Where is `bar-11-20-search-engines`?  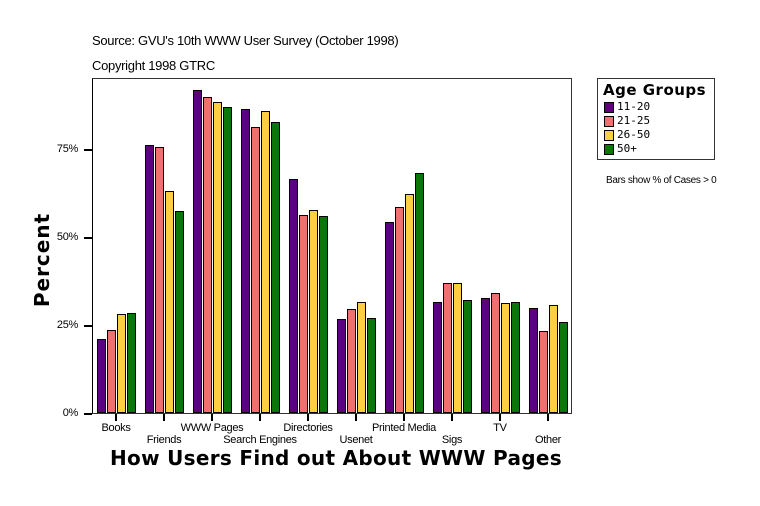
bar-11-20-search-engines is located at coordinates (245, 261).